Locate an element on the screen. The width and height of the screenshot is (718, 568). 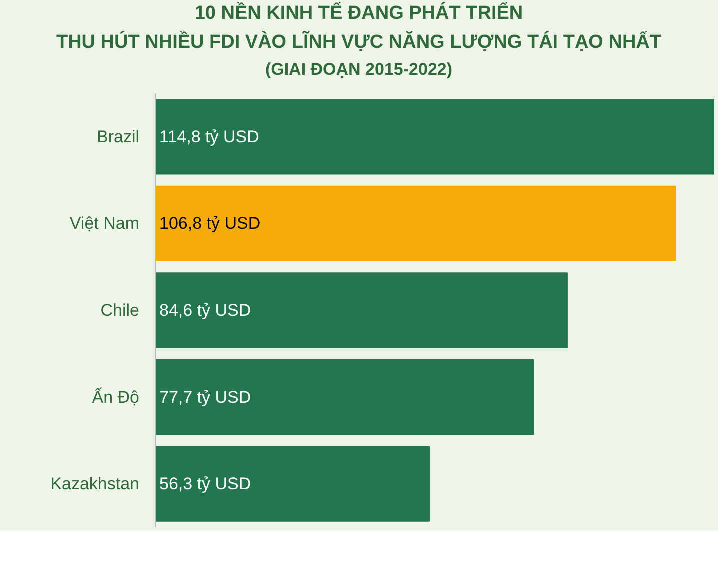
data-label: 56,3 tỷ USD is located at coordinates (206, 484).